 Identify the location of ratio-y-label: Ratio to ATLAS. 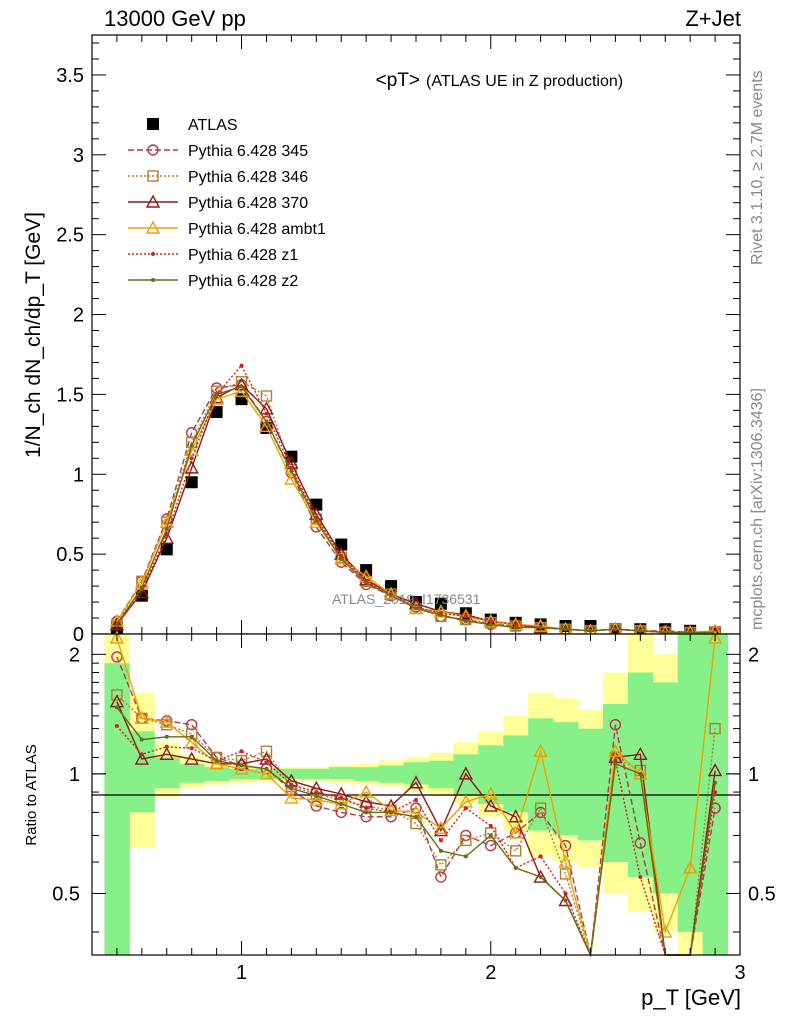
(31, 794).